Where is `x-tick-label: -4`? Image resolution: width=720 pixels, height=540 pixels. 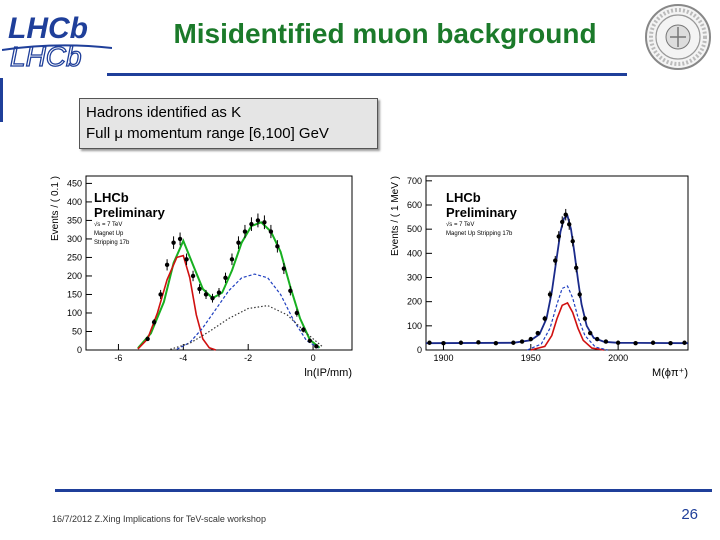
x-tick-label: -4 is located at coordinates (183, 358).